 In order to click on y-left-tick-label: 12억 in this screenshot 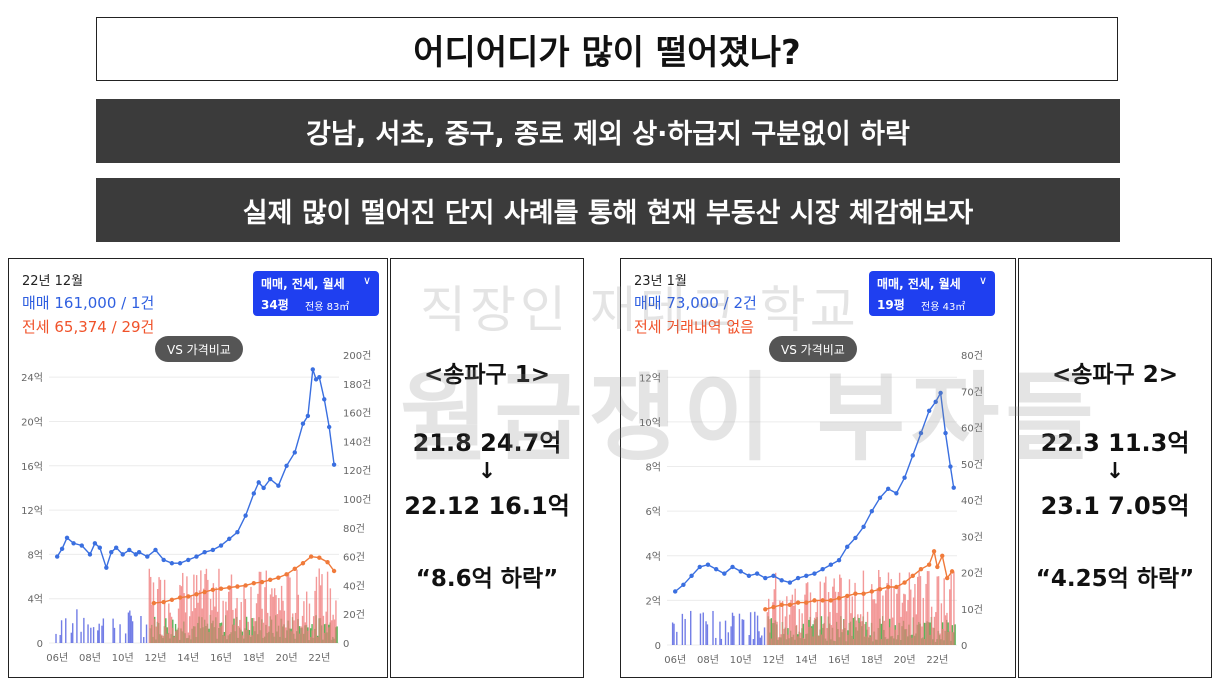, I will do `click(32, 511)`.